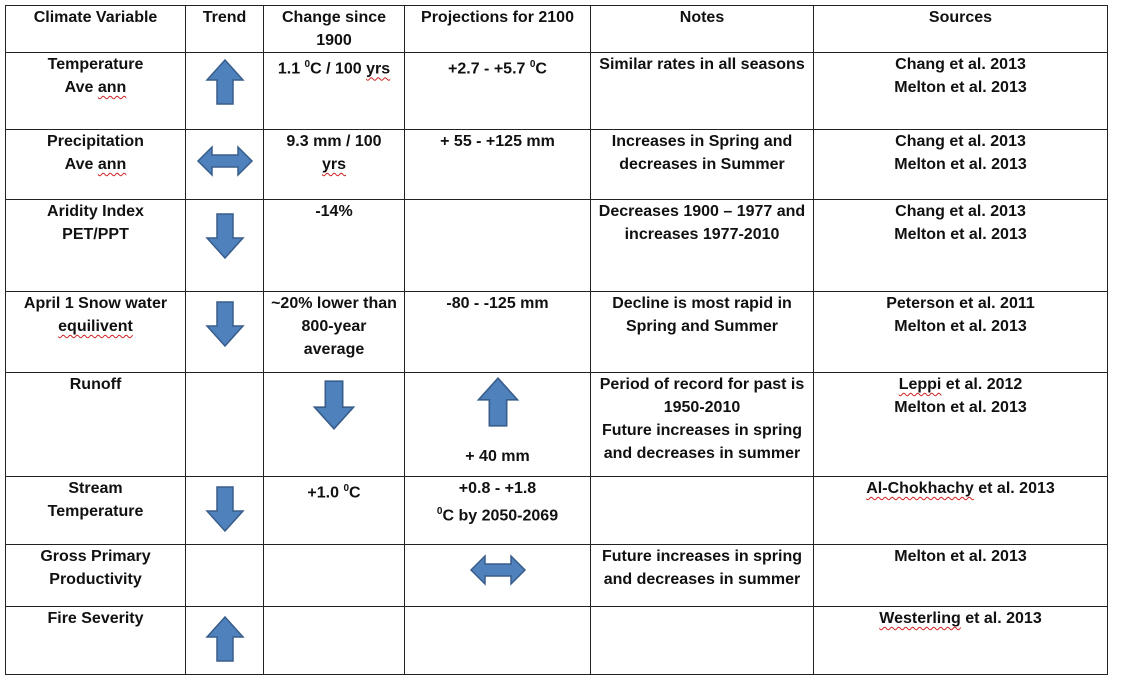  What do you see at coordinates (95, 29) in the screenshot?
I see `header-climate-variable: Climate Variable` at bounding box center [95, 29].